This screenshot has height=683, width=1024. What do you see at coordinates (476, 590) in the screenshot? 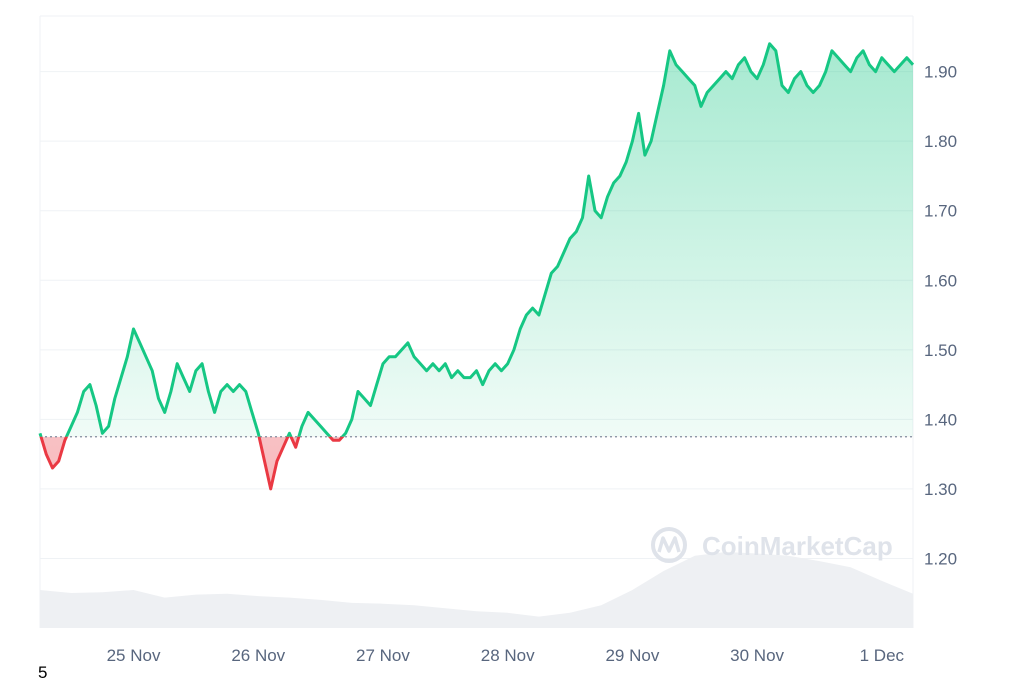
I see `volume-area` at bounding box center [476, 590].